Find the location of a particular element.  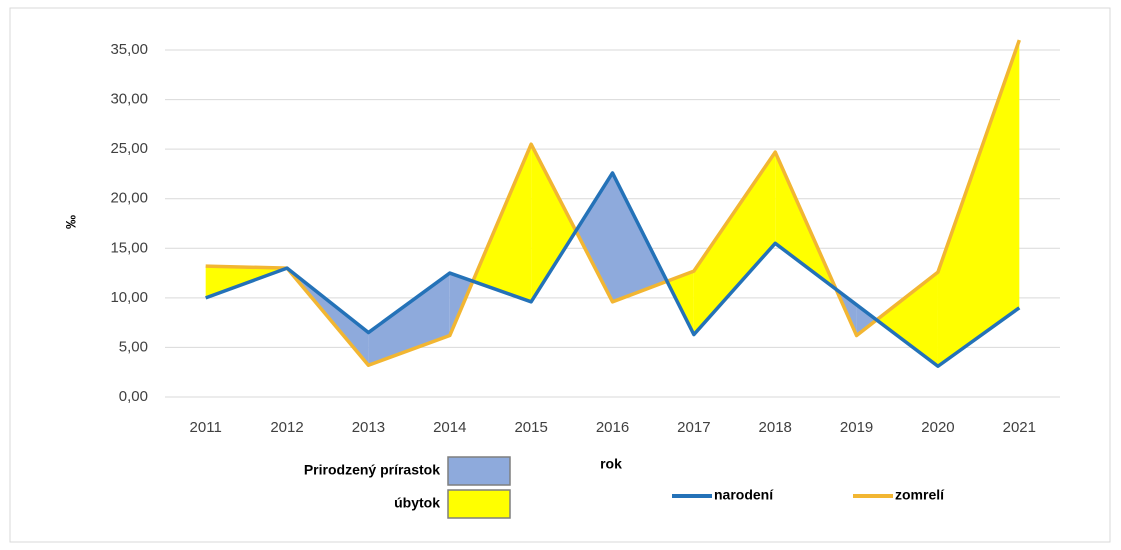

y-tick-label: 10,00 is located at coordinates (129, 297).